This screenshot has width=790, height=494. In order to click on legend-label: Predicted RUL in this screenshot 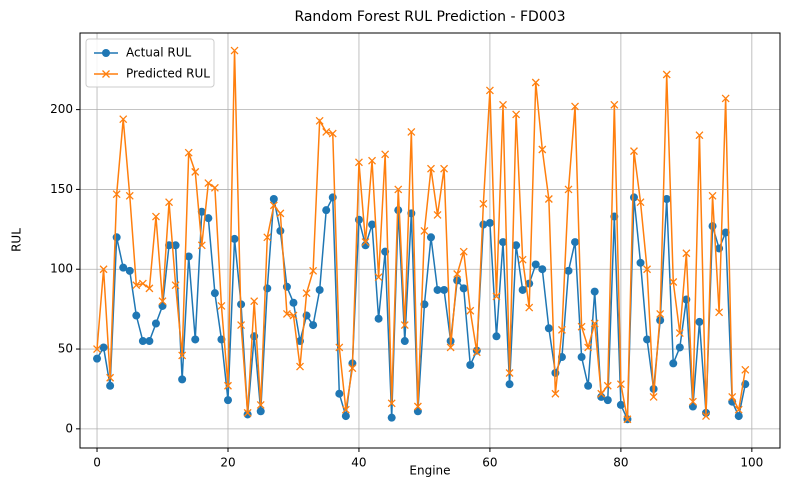, I will do `click(168, 74)`.